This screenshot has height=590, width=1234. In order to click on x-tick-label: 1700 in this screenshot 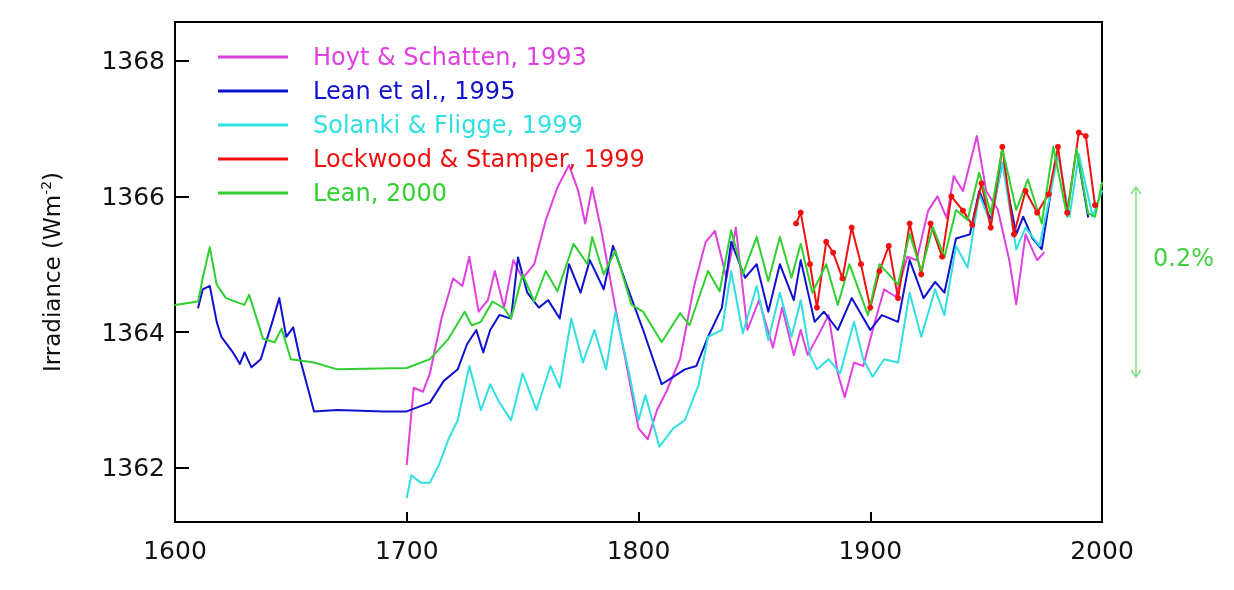, I will do `click(406, 550)`.